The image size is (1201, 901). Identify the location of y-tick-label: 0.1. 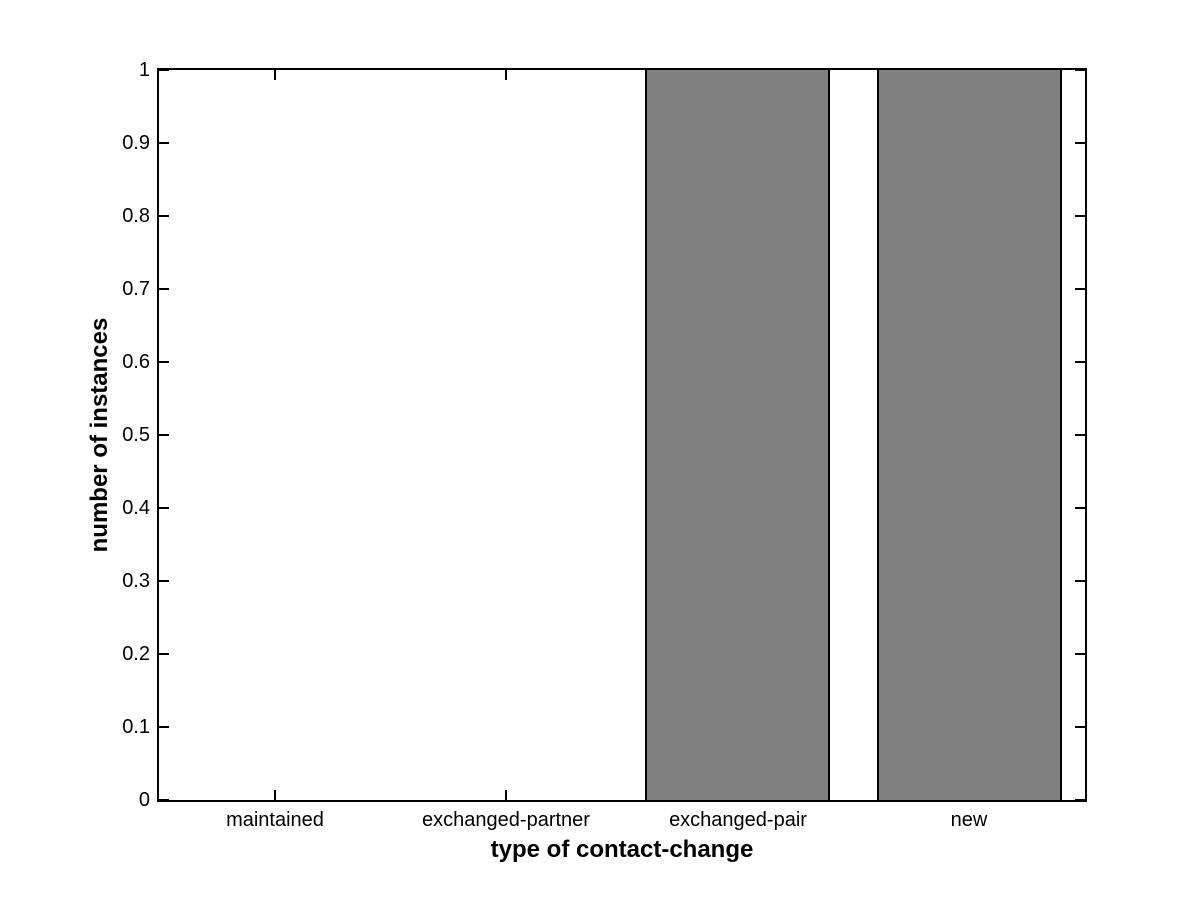
(136, 727).